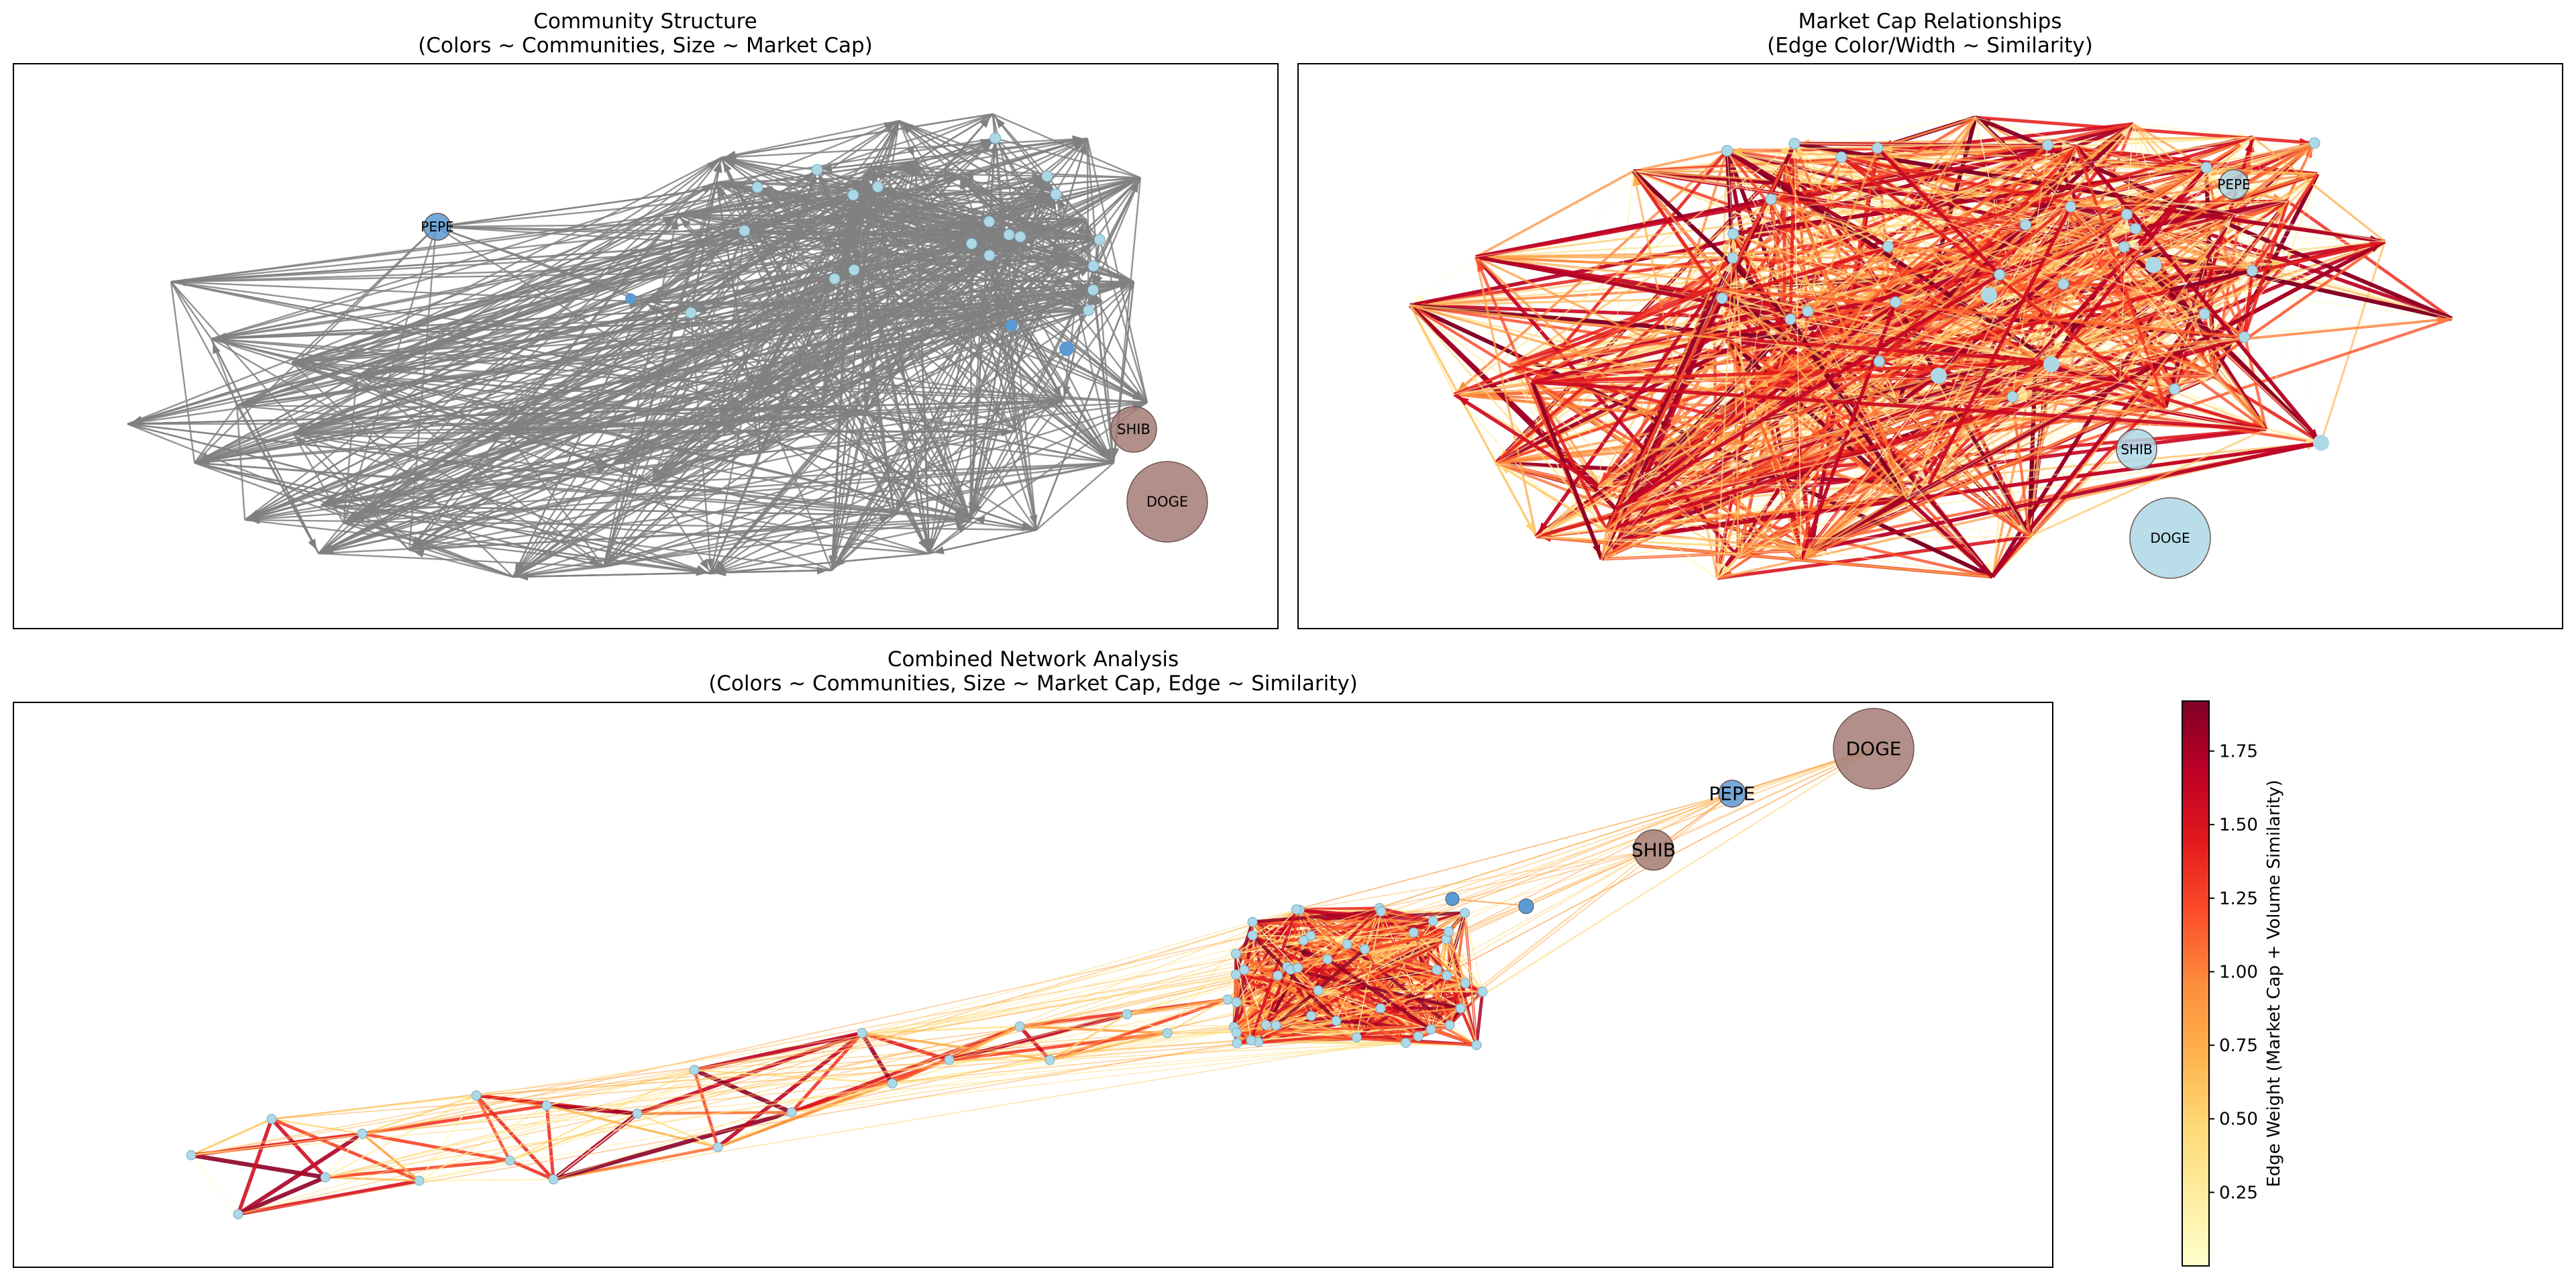 The height and width of the screenshot is (1280, 2576). I want to click on pepe-node, so click(1732, 794).